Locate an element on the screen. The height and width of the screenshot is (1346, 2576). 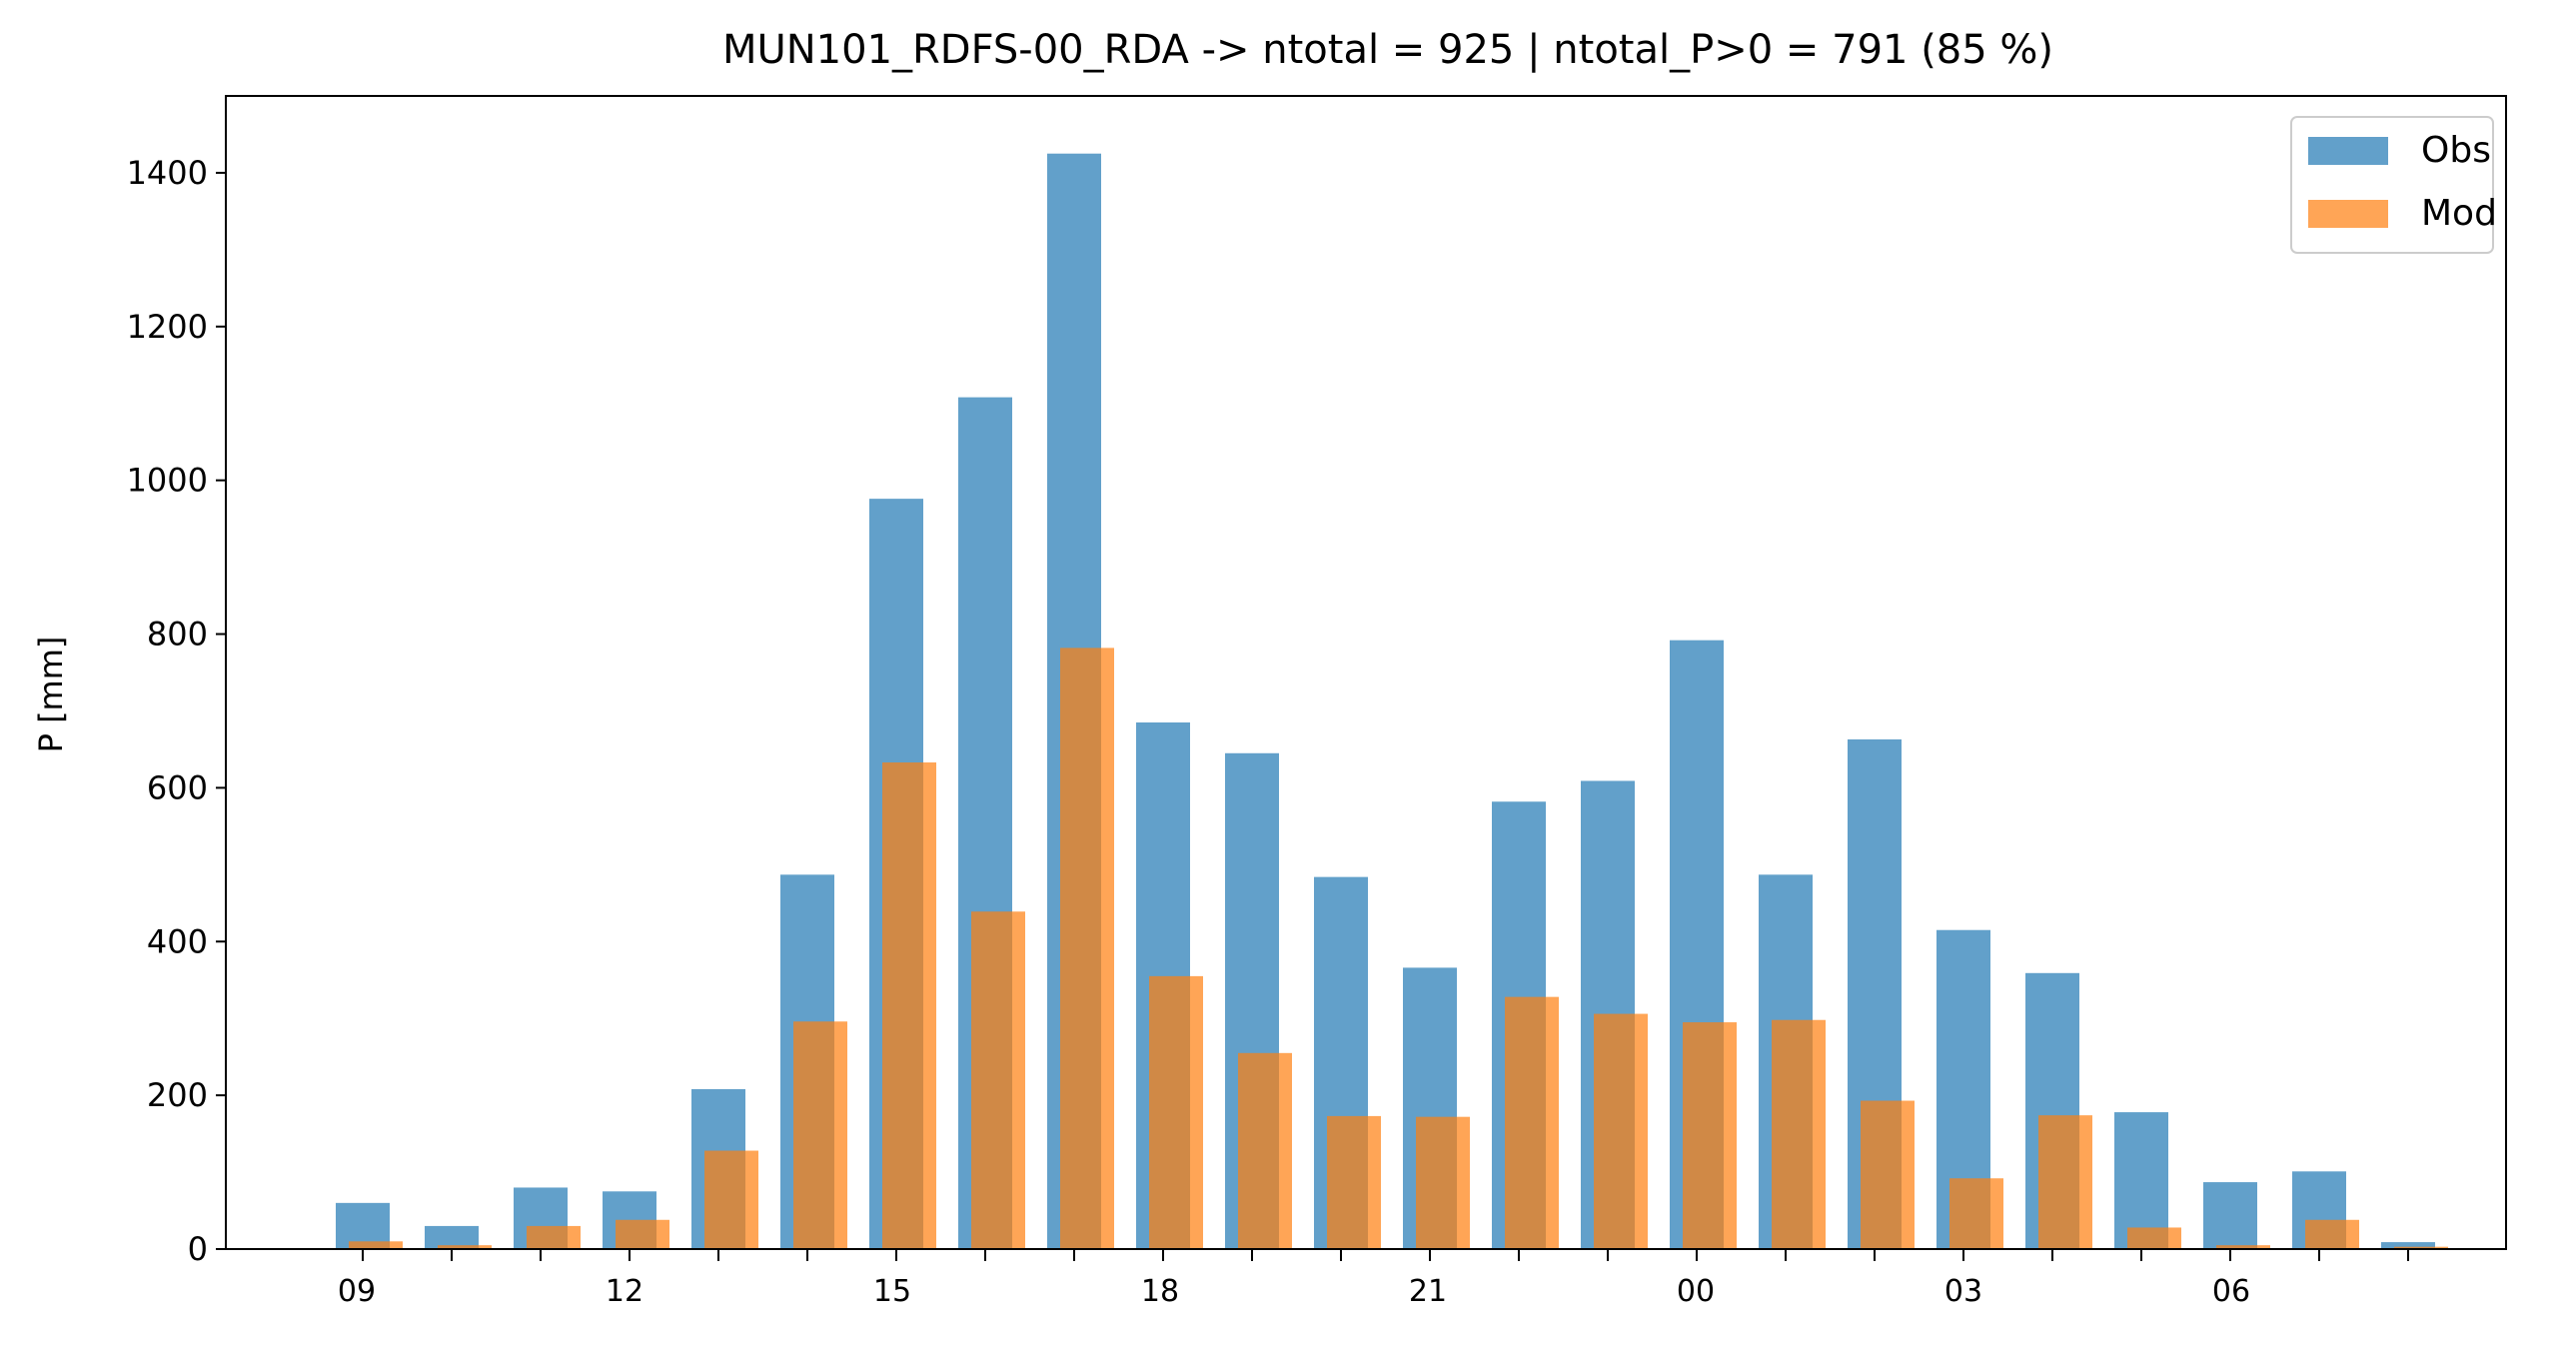
y-axis-label: P [mm] is located at coordinates (51, 695).